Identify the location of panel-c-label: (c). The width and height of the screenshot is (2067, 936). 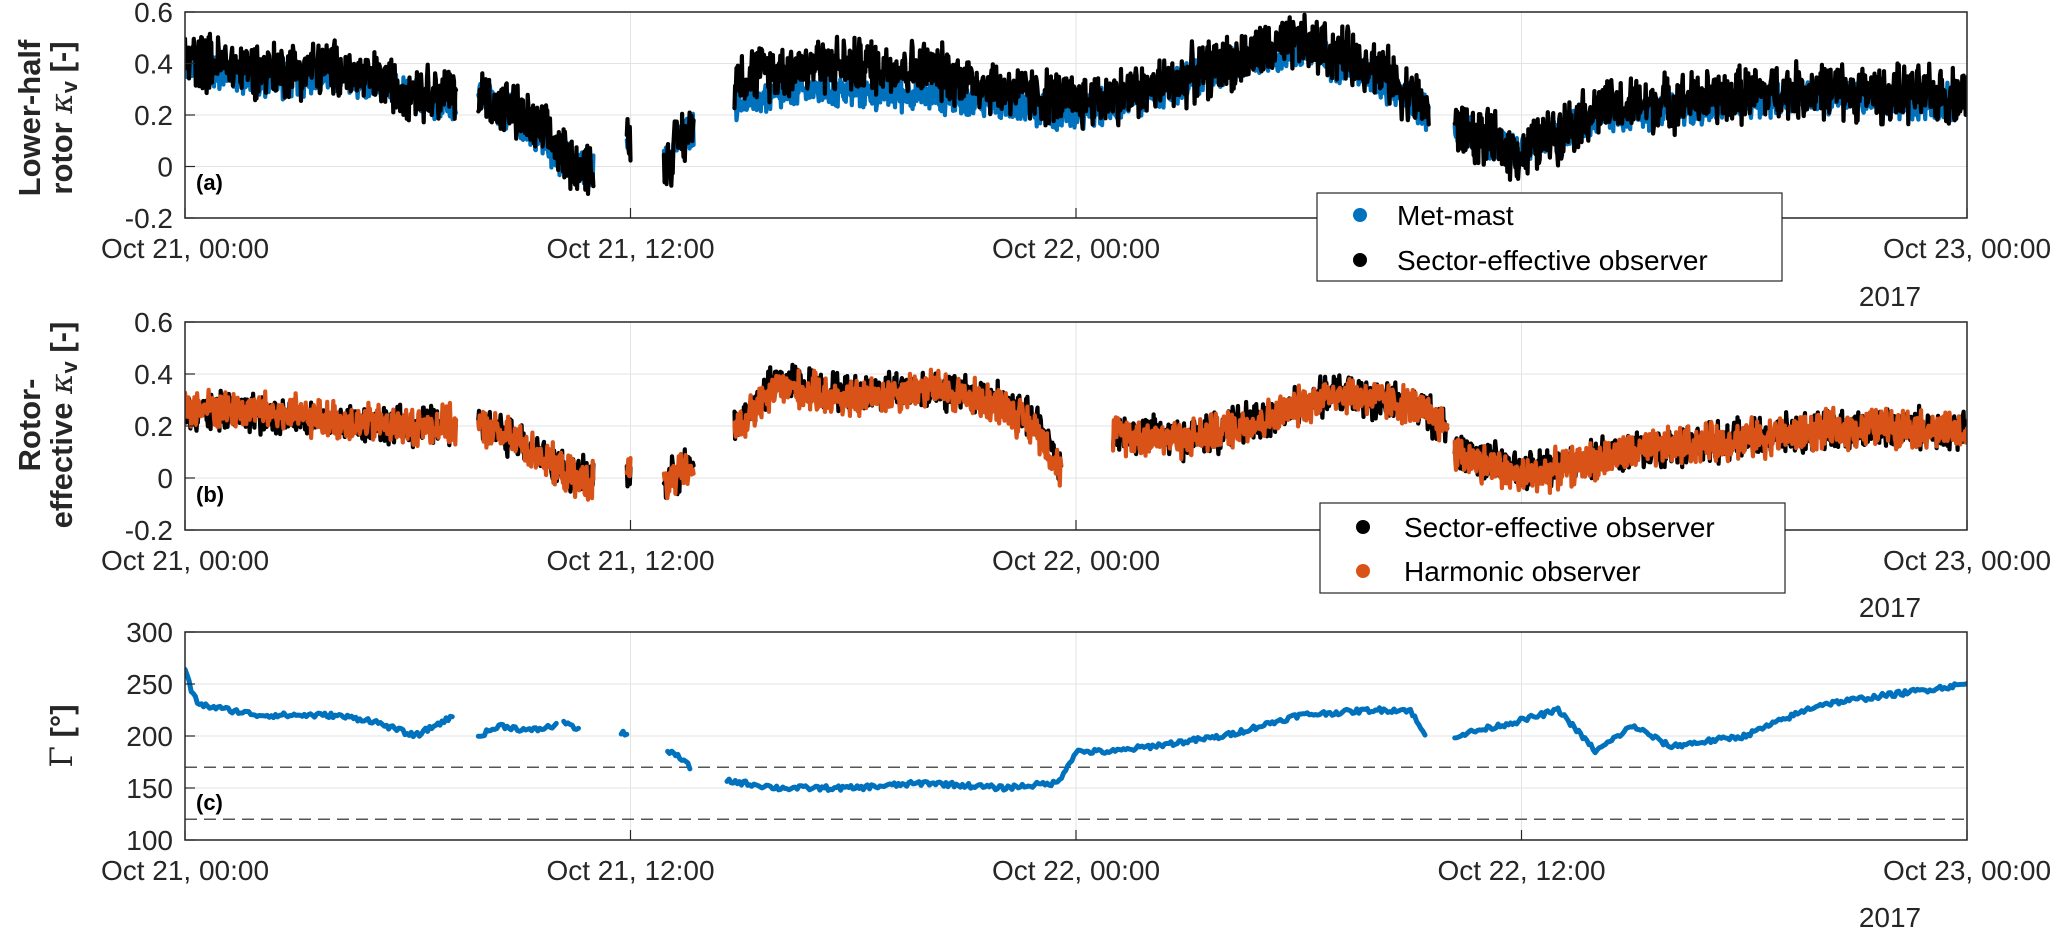
(209, 802).